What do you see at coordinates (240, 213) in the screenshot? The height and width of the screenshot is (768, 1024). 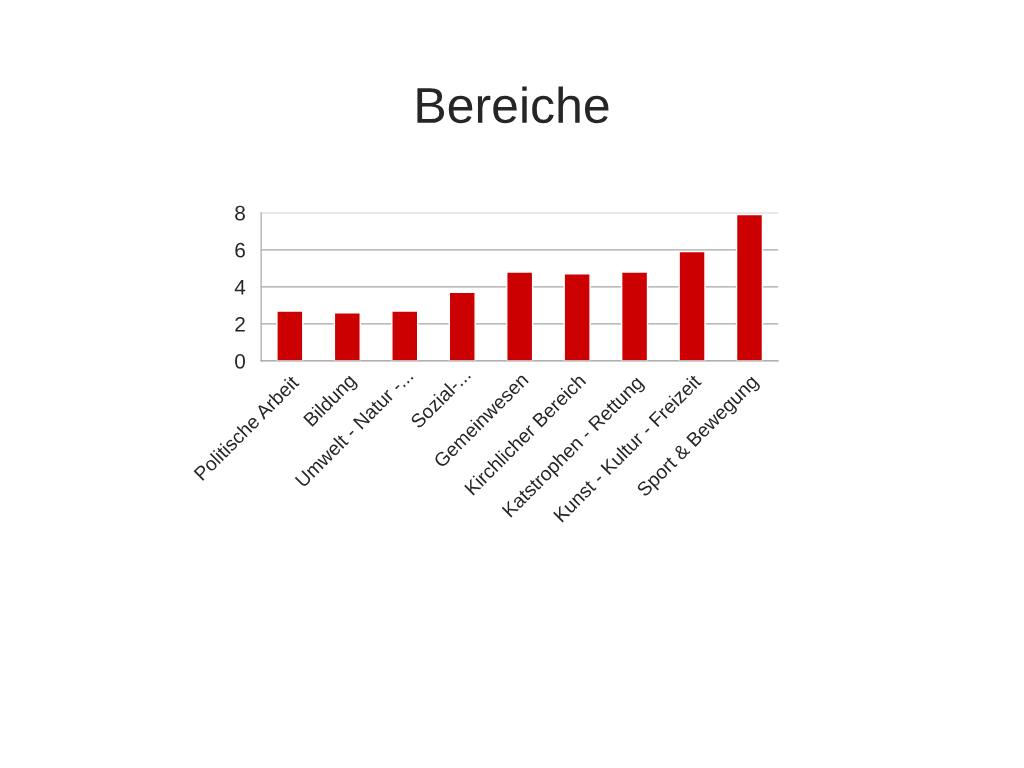 I see `y-tick-label: 8` at bounding box center [240, 213].